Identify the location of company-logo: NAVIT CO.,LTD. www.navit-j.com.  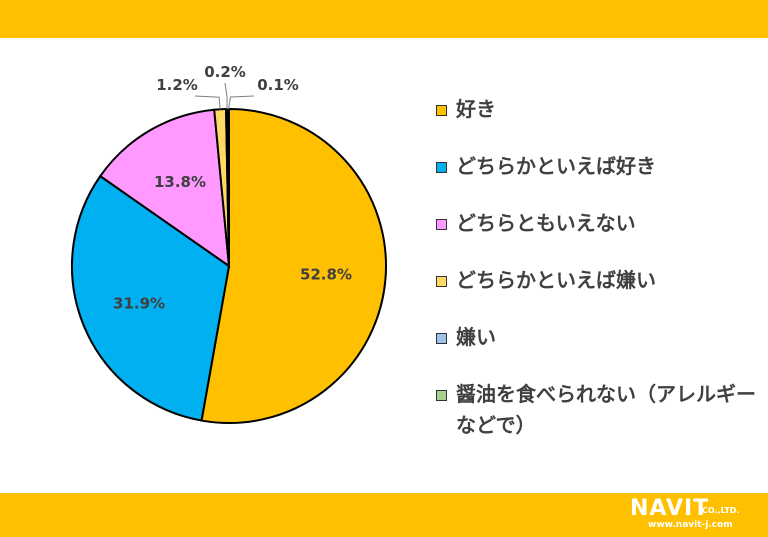
(694, 515).